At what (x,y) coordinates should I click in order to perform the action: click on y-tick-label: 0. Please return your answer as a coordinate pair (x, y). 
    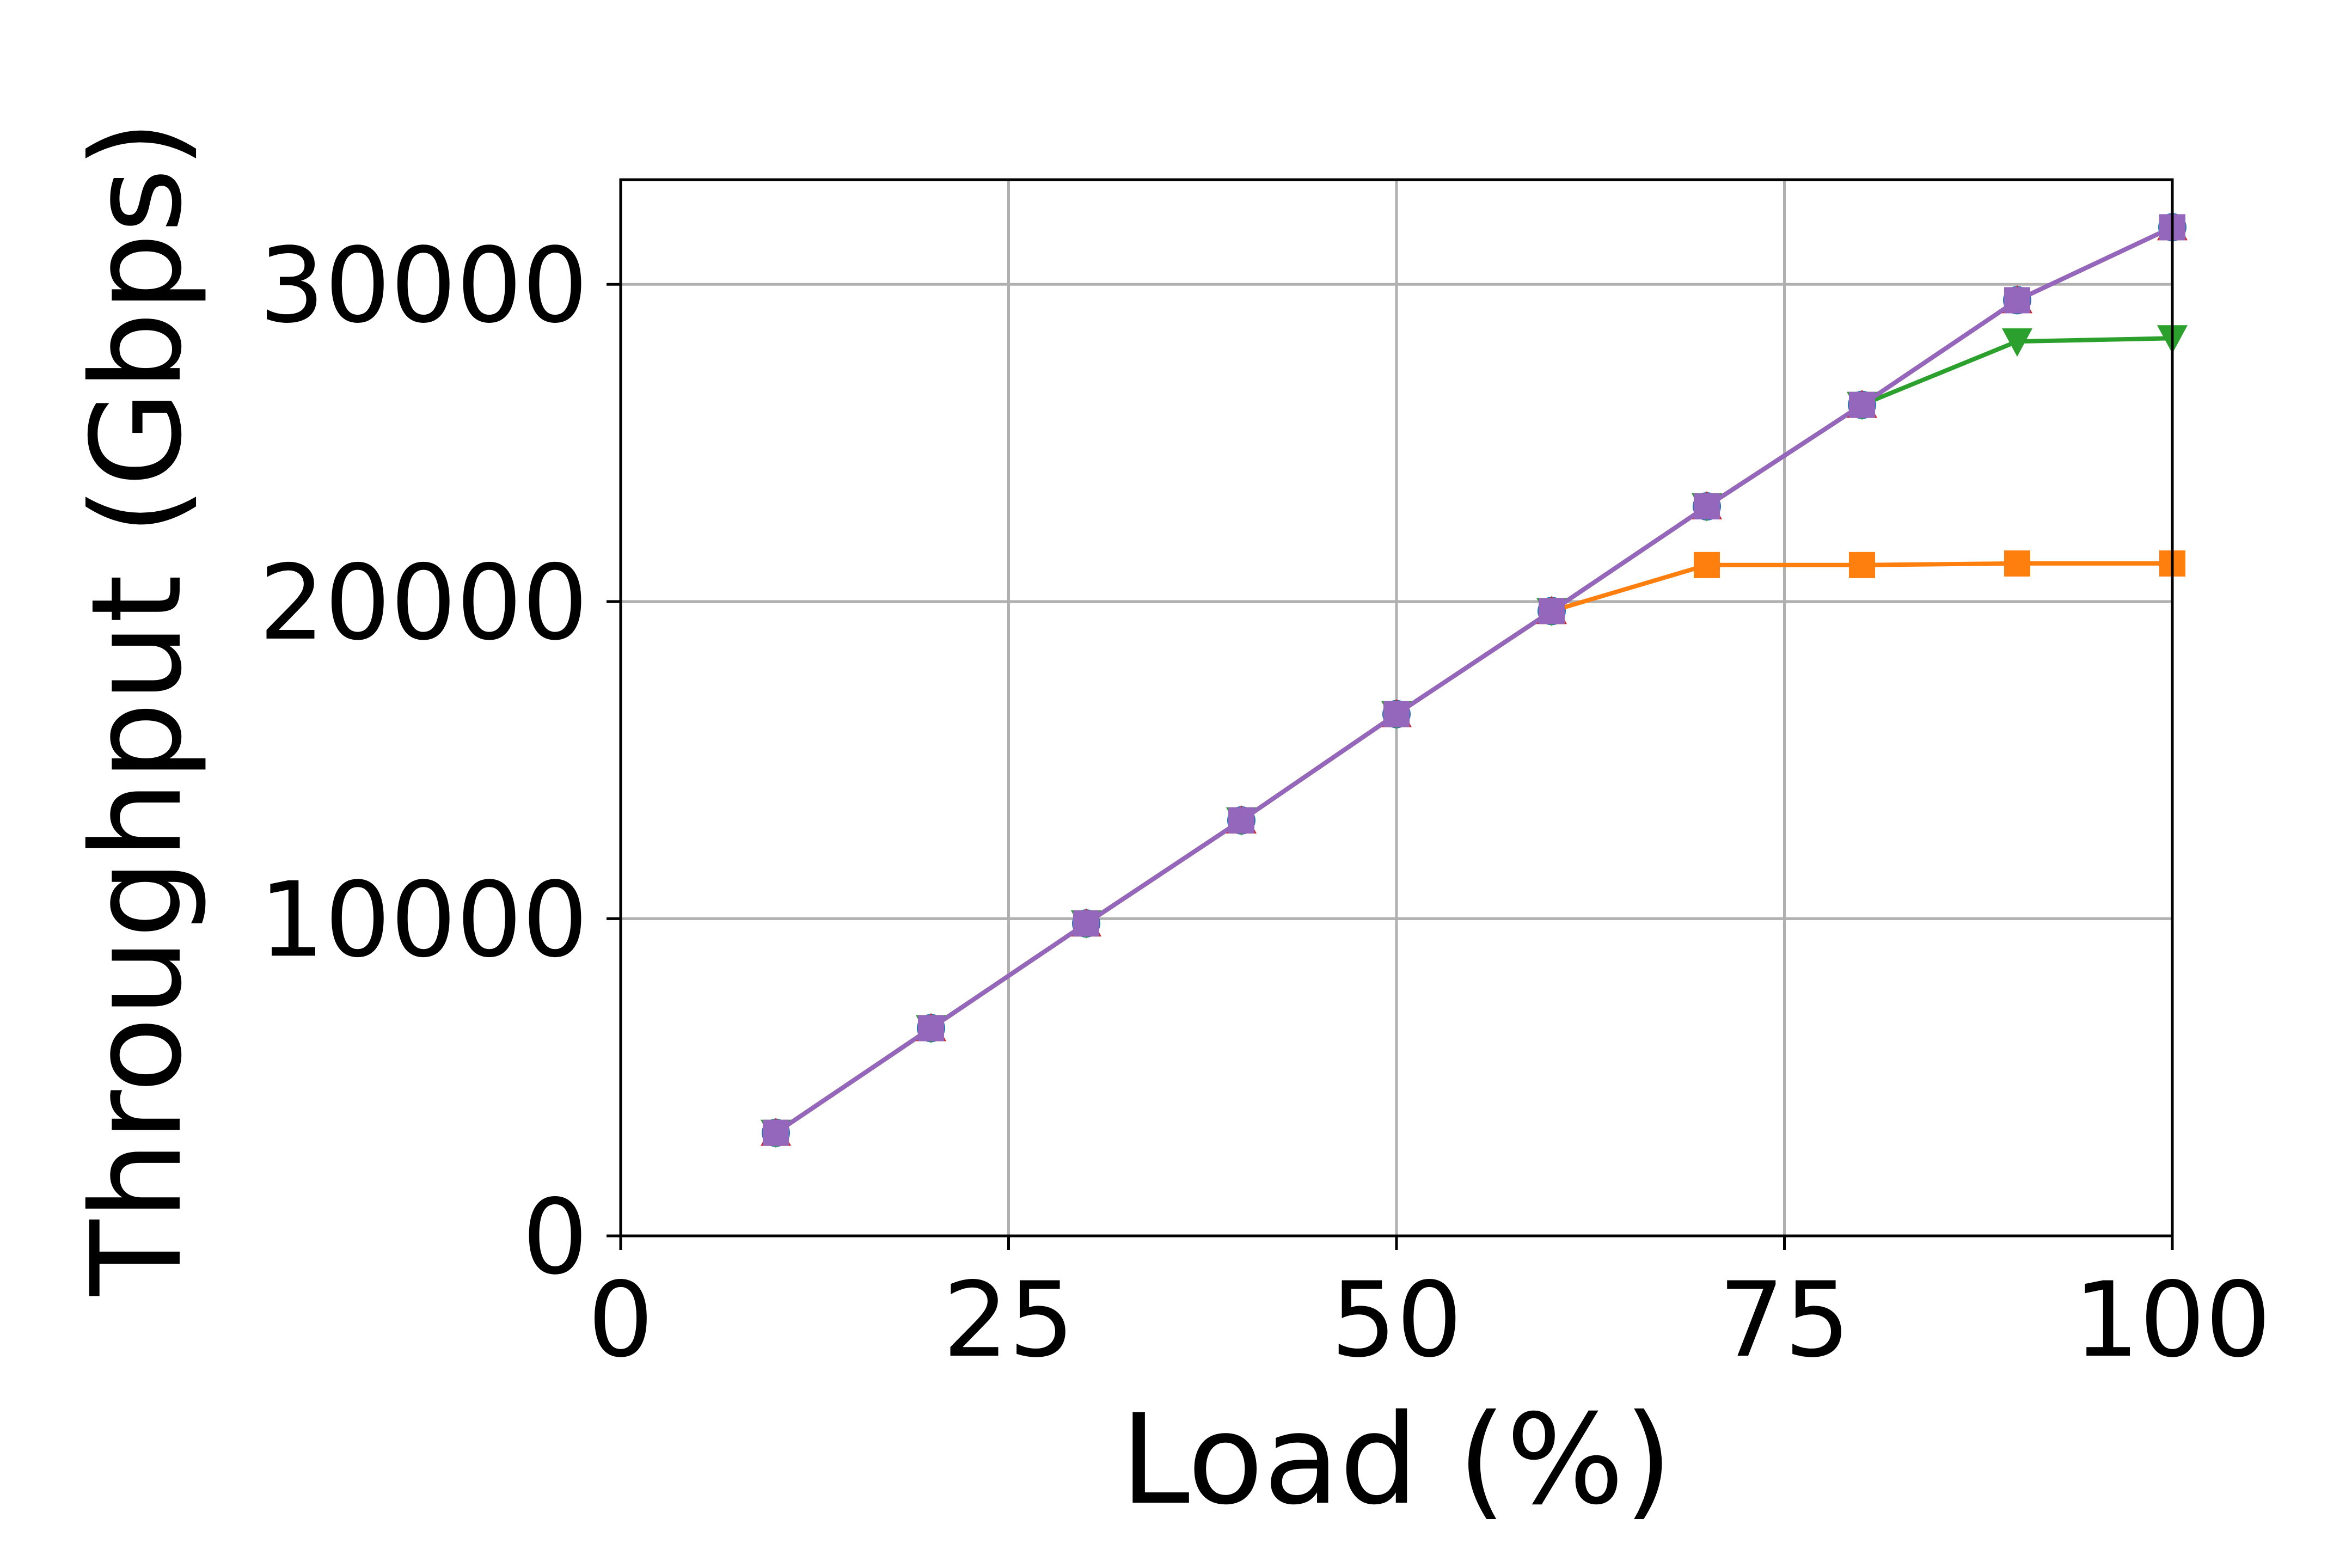
    Looking at the image, I should click on (555, 1237).